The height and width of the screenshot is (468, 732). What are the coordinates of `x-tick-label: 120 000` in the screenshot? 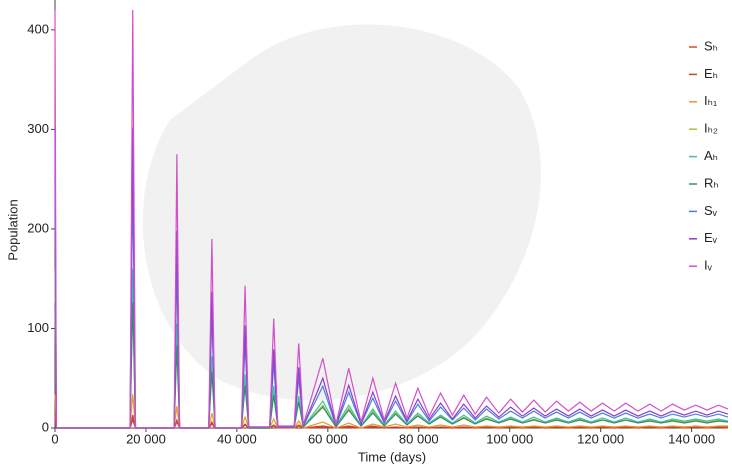 It's located at (600, 438).